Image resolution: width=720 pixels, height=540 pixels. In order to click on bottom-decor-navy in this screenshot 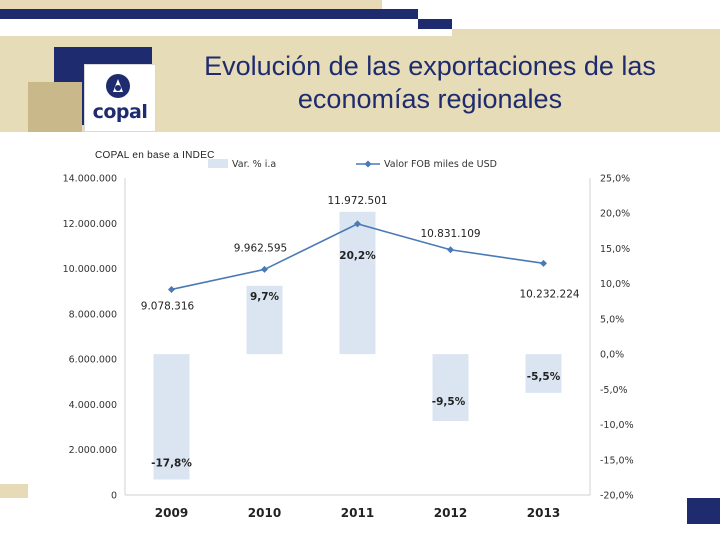, I will do `click(703, 511)`.